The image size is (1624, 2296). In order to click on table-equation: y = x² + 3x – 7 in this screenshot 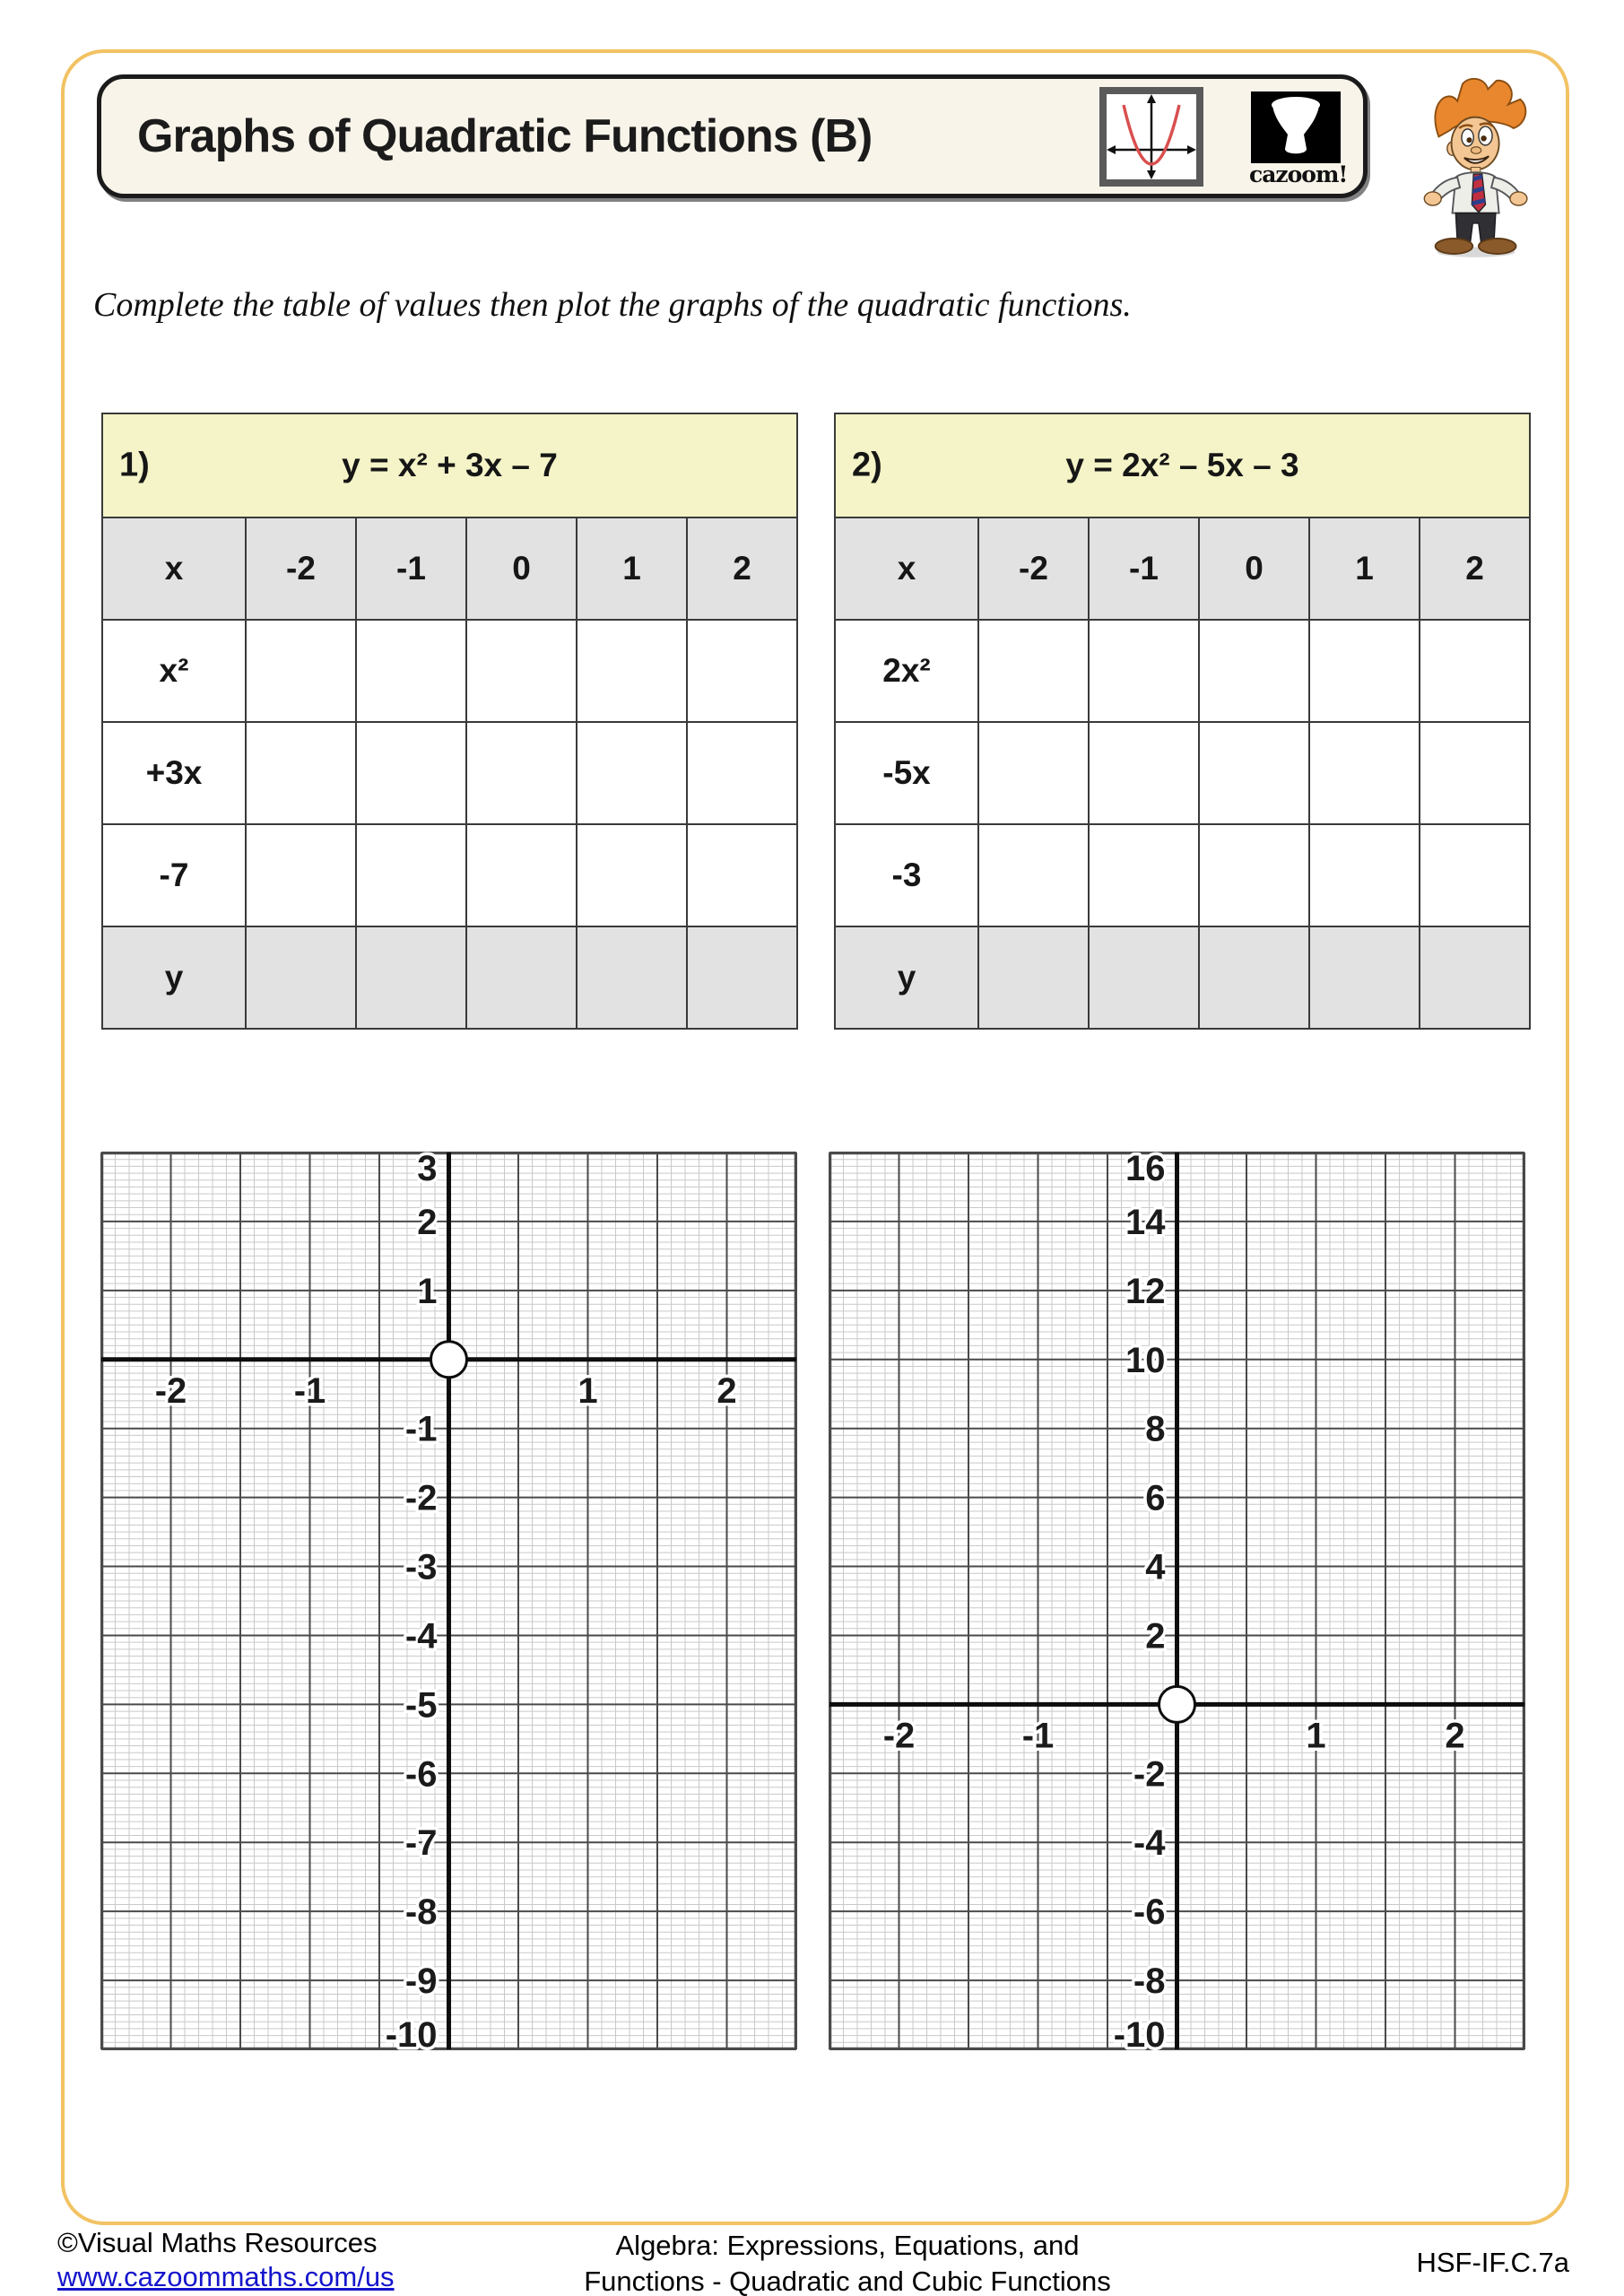, I will do `click(450, 465)`.